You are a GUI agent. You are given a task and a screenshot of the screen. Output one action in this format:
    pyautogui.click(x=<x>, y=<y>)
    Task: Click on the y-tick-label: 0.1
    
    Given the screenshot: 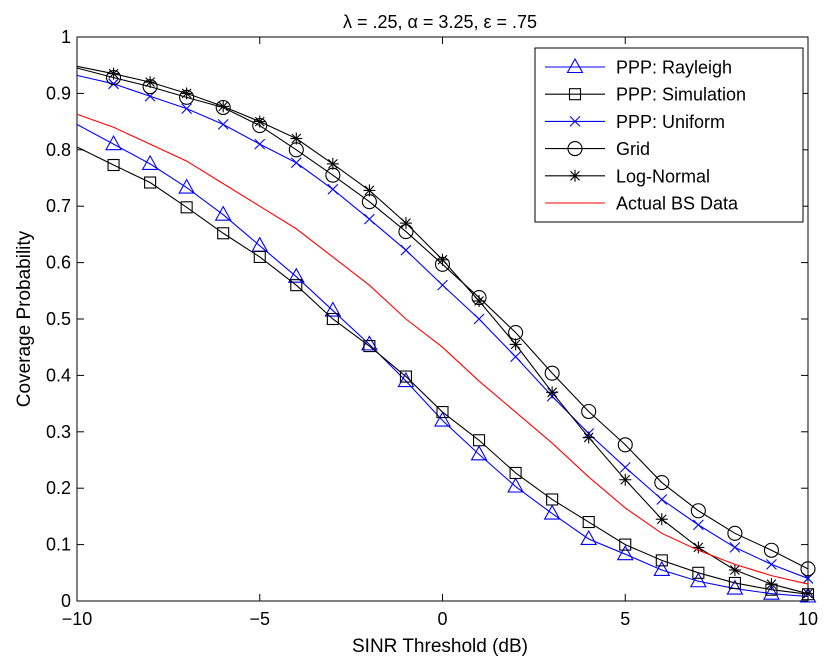 What is the action you would take?
    pyautogui.click(x=58, y=545)
    